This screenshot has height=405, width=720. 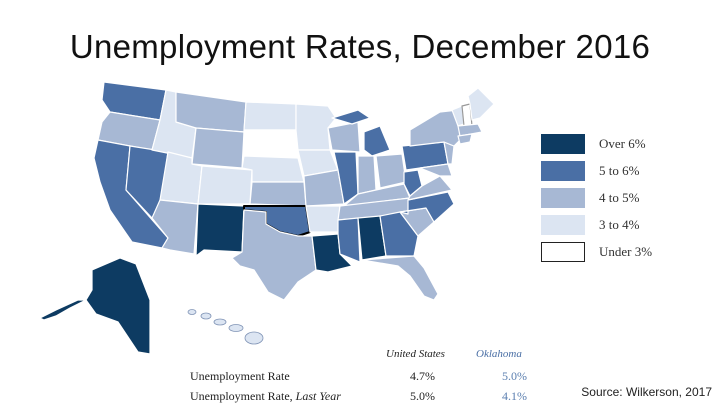 What do you see at coordinates (278, 194) in the screenshot?
I see `state-kansas` at bounding box center [278, 194].